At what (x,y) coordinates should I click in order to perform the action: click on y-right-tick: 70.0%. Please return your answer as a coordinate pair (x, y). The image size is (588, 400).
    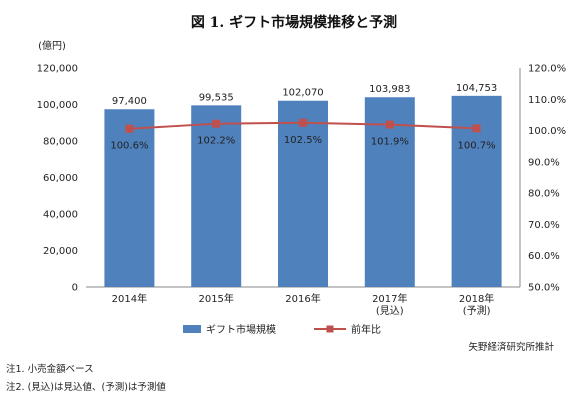
    Looking at the image, I should click on (544, 225).